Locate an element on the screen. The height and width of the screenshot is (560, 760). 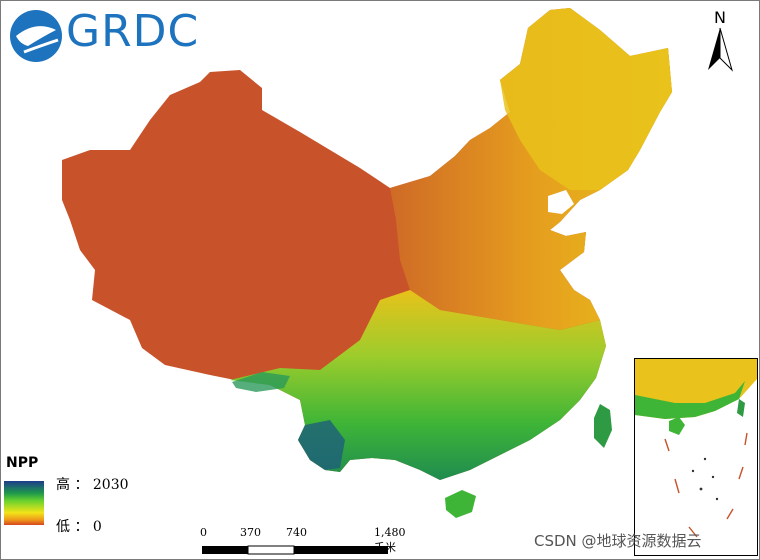
south-china-sea-inset is located at coordinates (696, 457).